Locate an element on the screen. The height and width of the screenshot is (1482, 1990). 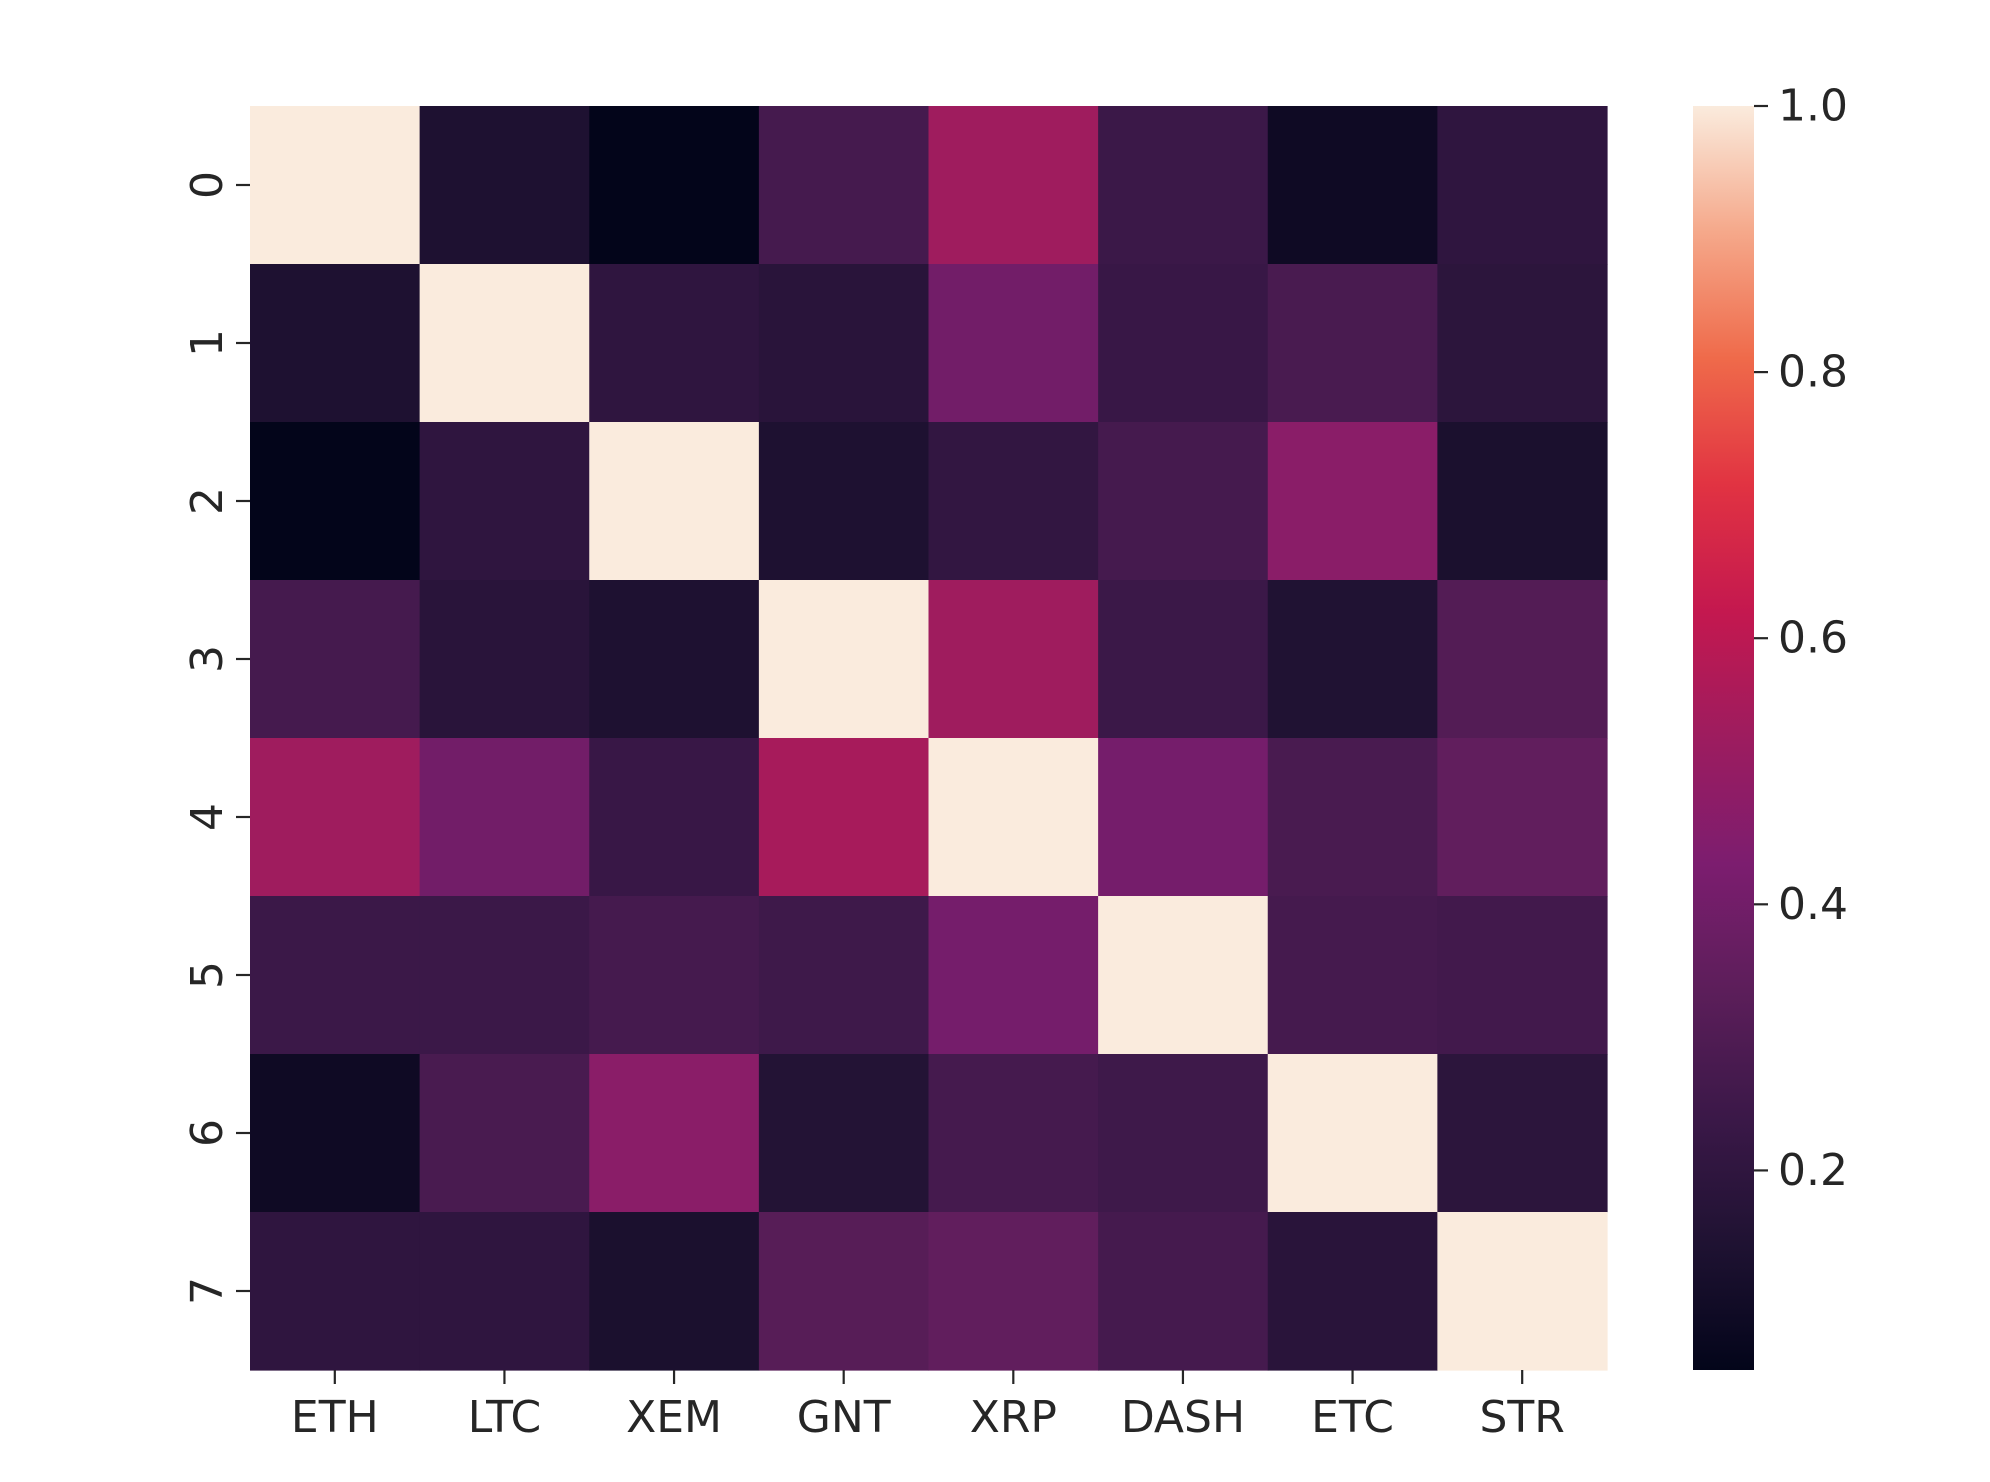
heatmap-cell-3-ETC is located at coordinates (1352, 659).